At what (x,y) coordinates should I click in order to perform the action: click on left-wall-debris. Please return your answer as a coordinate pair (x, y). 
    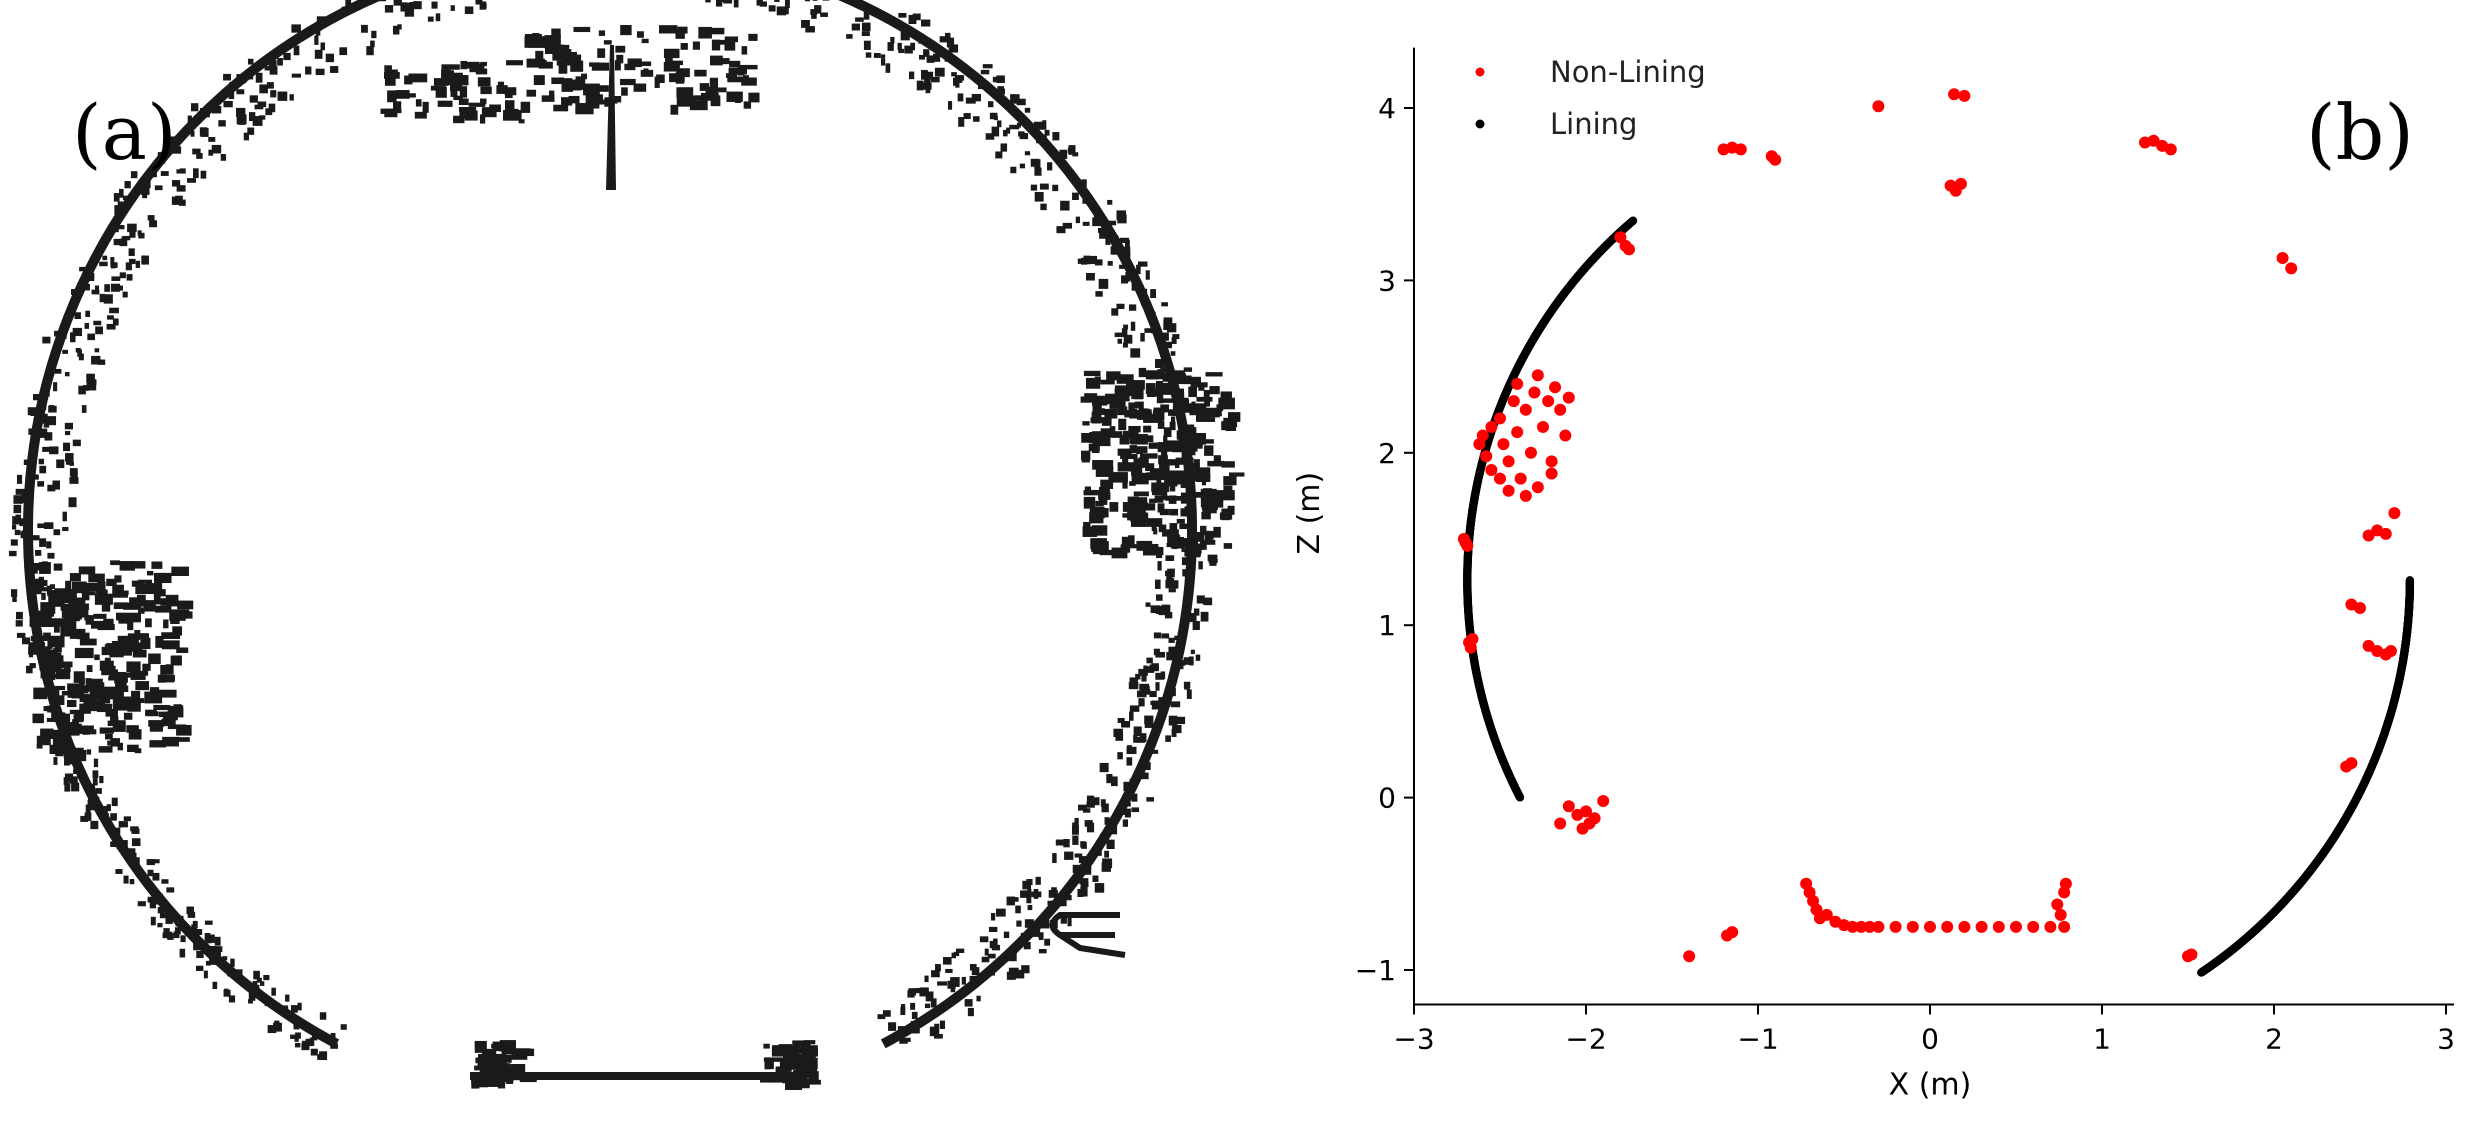
    Looking at the image, I should click on (111, 661).